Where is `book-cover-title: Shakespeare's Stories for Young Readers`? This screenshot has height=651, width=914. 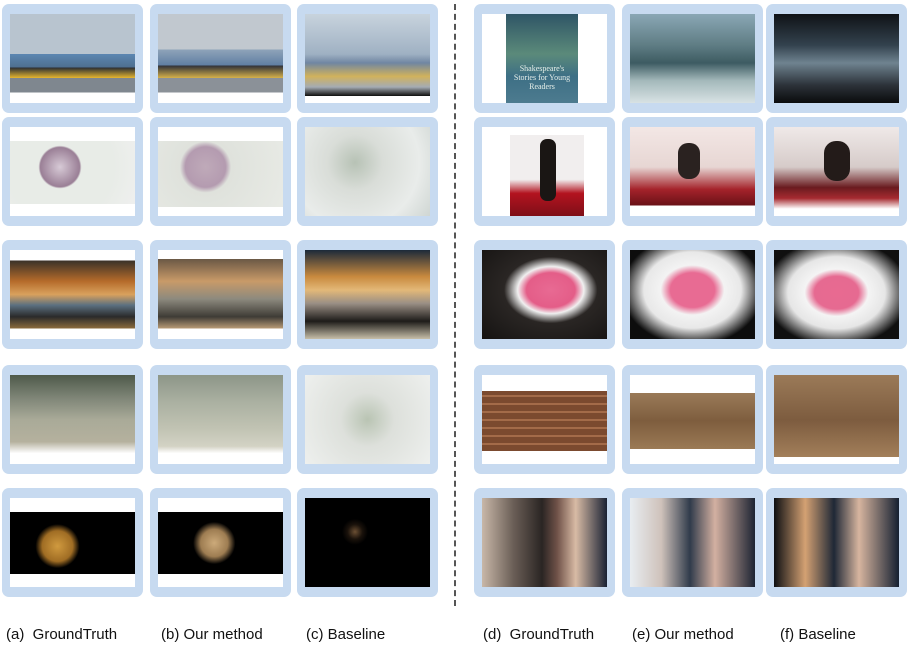
book-cover-title: Shakespeare's Stories for Young Readers is located at coordinates (542, 77).